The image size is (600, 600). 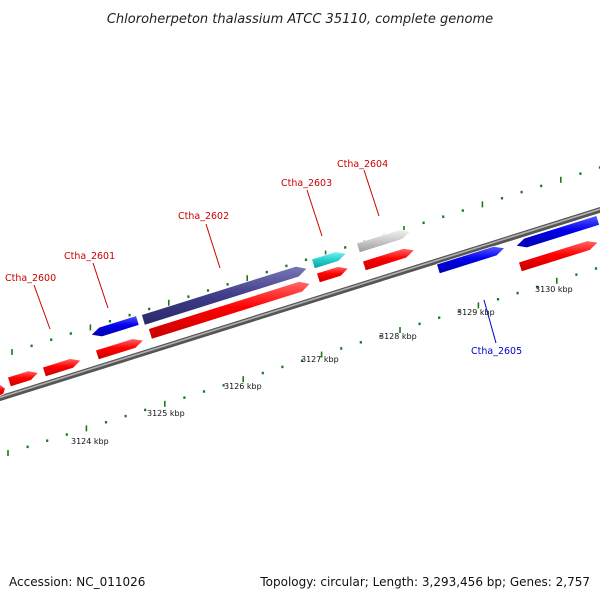 I want to click on accession-text: Accession: NC_011026, so click(x=77, y=582).